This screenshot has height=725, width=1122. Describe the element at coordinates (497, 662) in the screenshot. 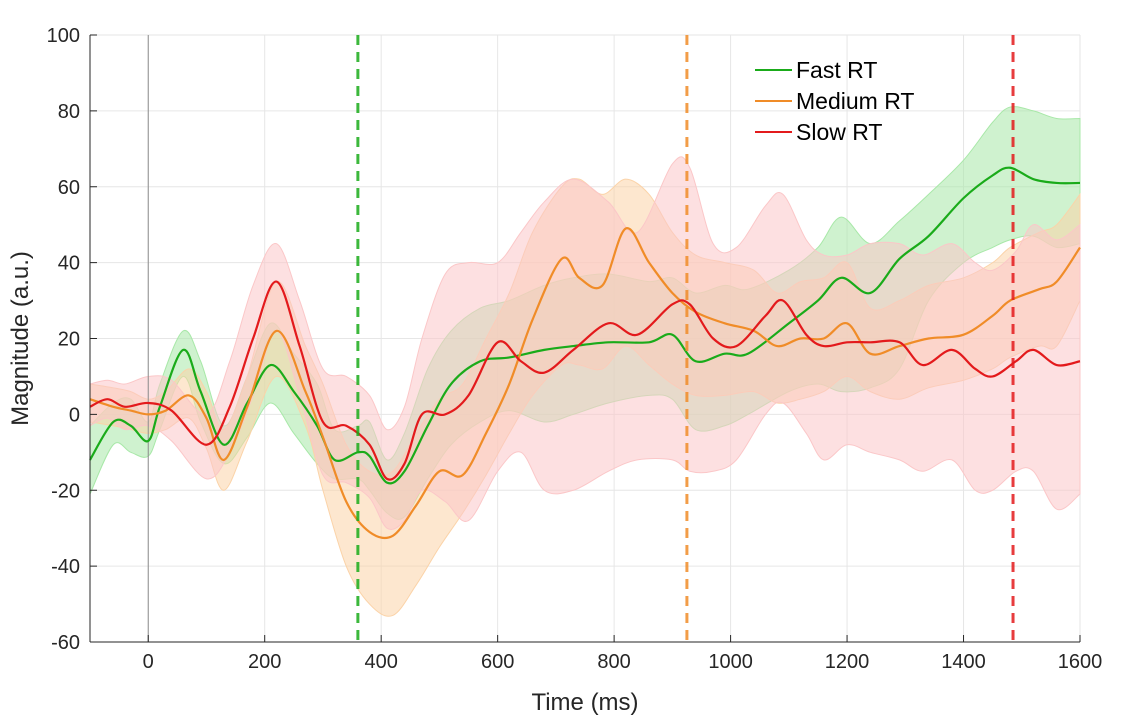

I see `x-tick-label-600: 600` at that location.